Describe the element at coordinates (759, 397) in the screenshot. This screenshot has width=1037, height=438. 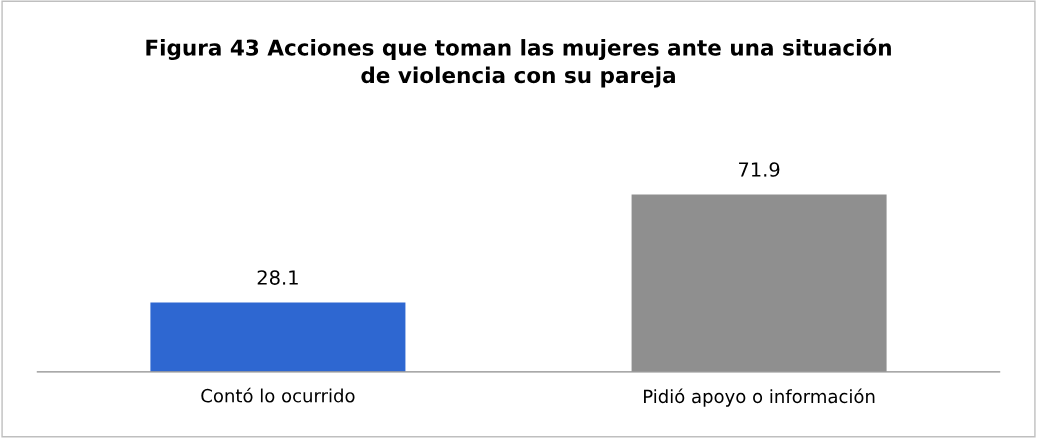
I see `x-tick-label: Pidió apoyo o información` at that location.